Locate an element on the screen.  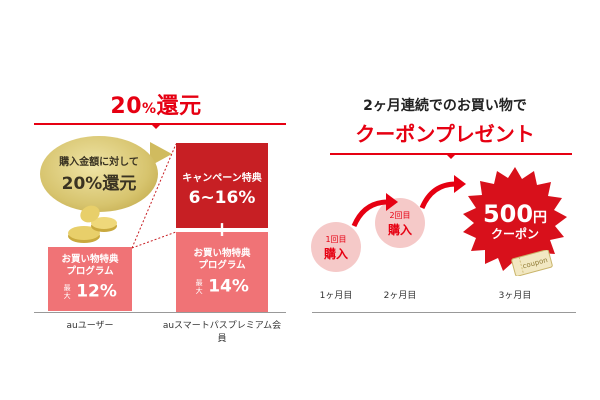
coin-text-line1: 購入金額に対して is located at coordinates (99, 162).